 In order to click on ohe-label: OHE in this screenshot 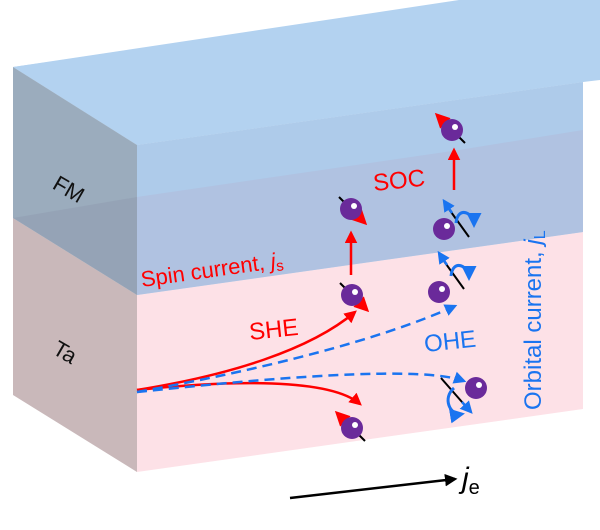, I will do `click(450, 342)`.